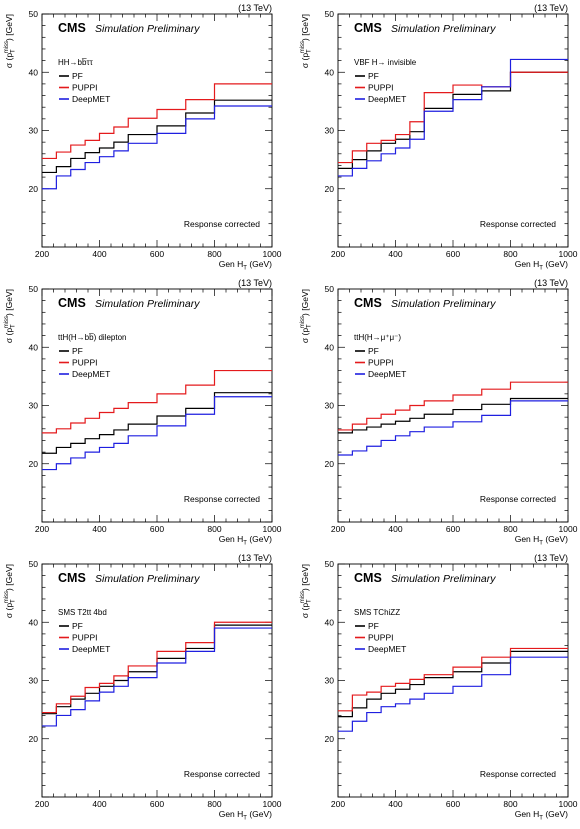  Describe the element at coordinates (377, 612) in the screenshot. I see `process-label: SMS TChiZZ` at that location.